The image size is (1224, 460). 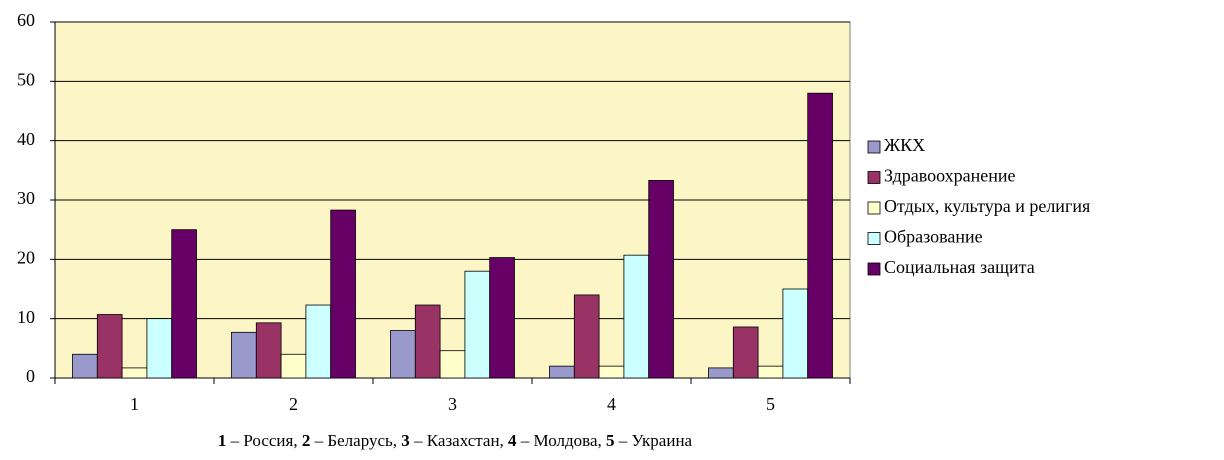 What do you see at coordinates (26, 20) in the screenshot?
I see `y-tick-label: 60` at bounding box center [26, 20].